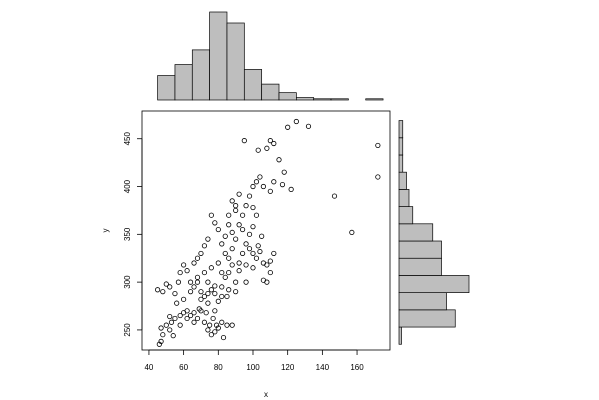  I want to click on y-tick-label: 400, so click(127, 186).